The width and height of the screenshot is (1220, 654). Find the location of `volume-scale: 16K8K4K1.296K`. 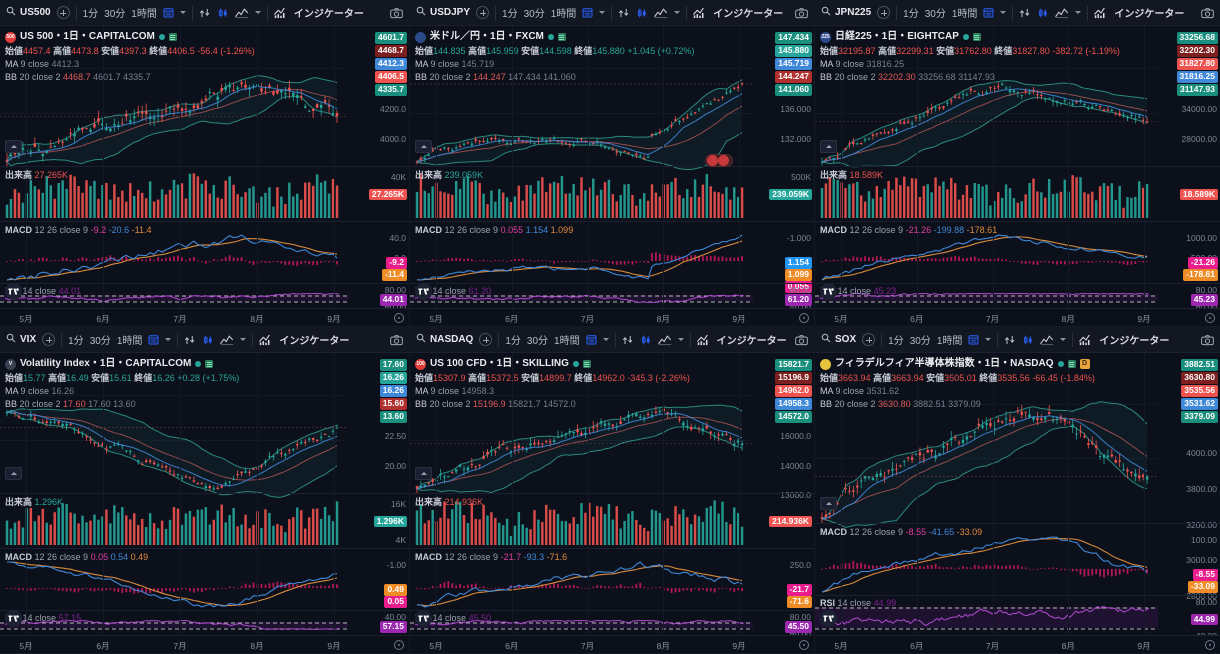

volume-scale: 16K8K4K1.296K is located at coordinates (378, 520).